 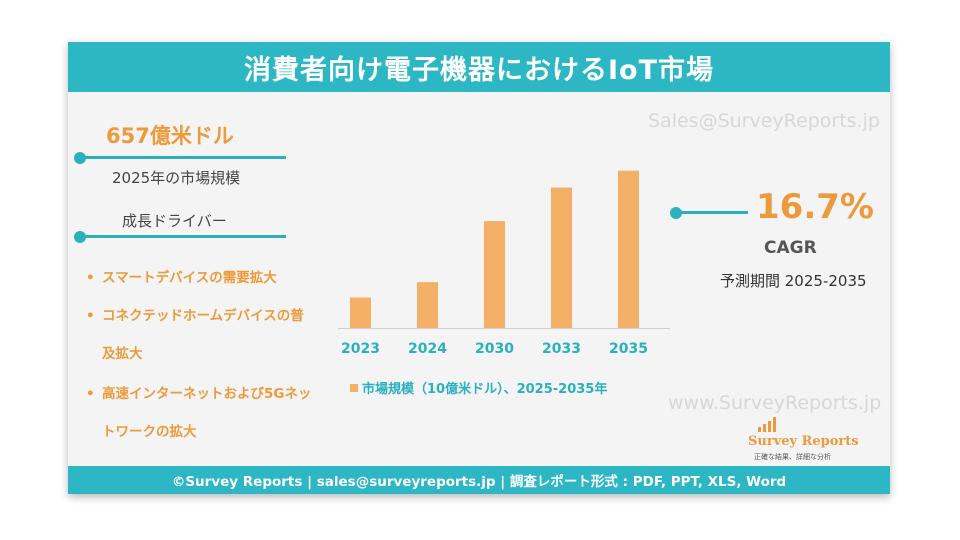 I want to click on drivers-heading: 成長ドライバー, so click(x=174, y=221).